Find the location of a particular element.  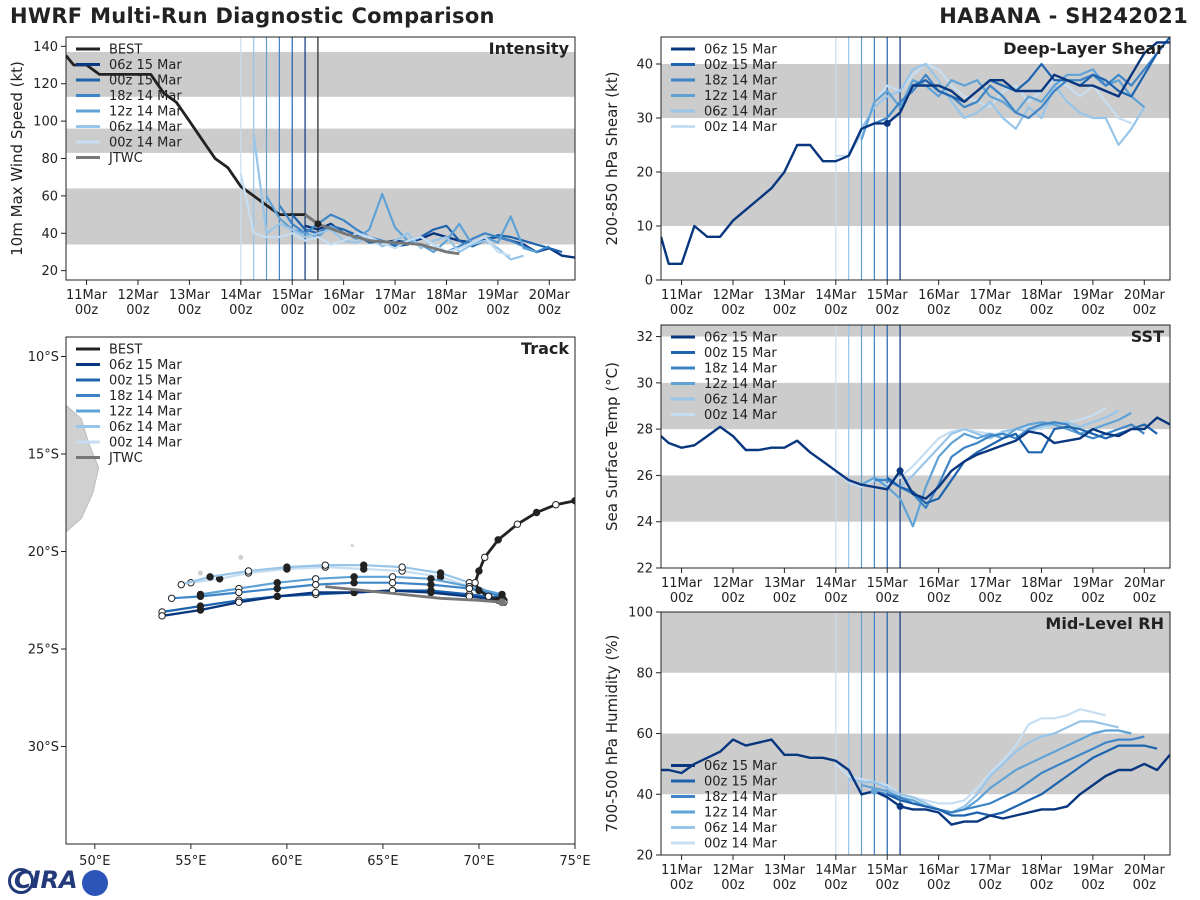

legend-label: 18z 14 Mar is located at coordinates (740, 81).